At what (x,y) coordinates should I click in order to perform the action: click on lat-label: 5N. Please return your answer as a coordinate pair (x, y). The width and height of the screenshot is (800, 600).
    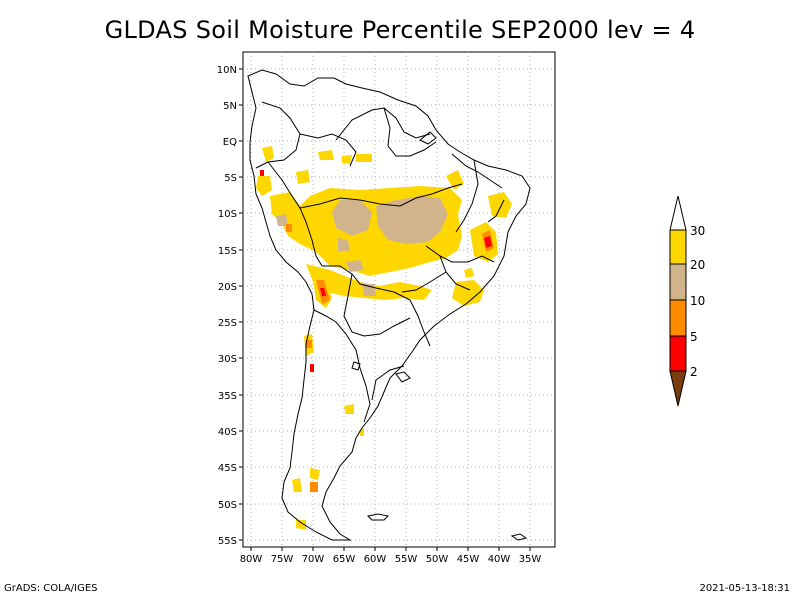
    Looking at the image, I should click on (230, 106).